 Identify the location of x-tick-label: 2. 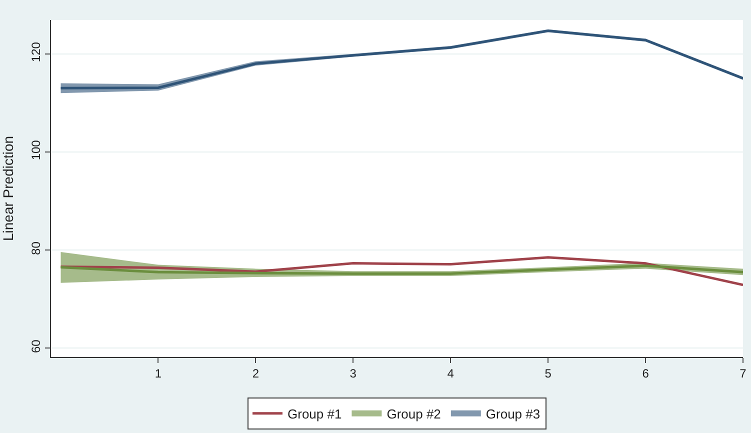
(256, 373).